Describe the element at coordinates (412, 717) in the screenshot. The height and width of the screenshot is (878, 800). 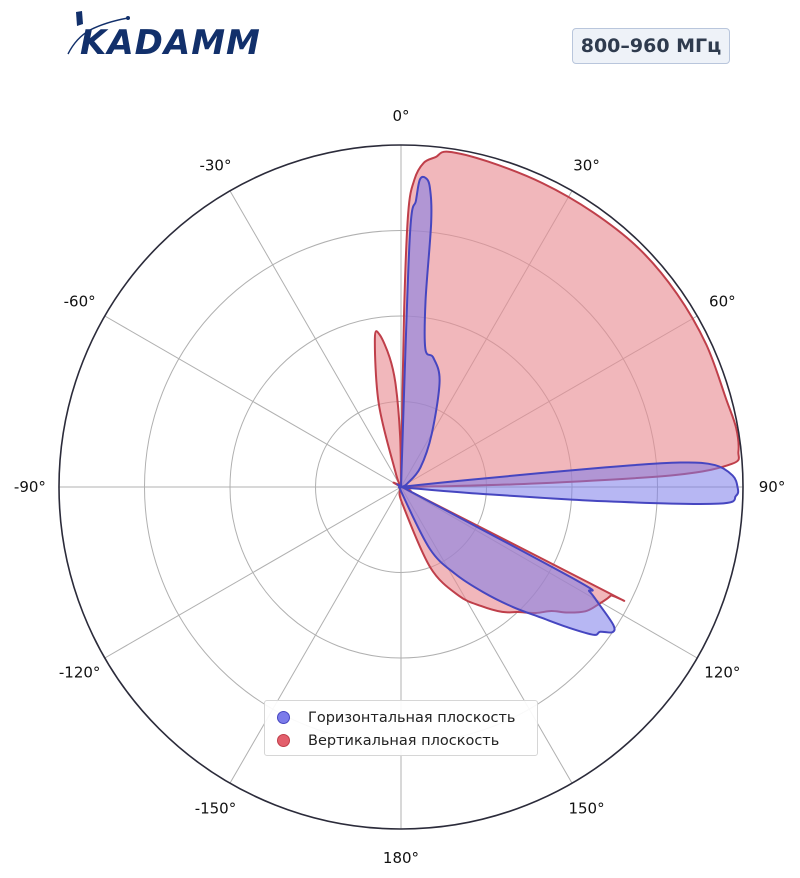
I see `legend-label-horizontal: Горизонтальная плоскость` at that location.